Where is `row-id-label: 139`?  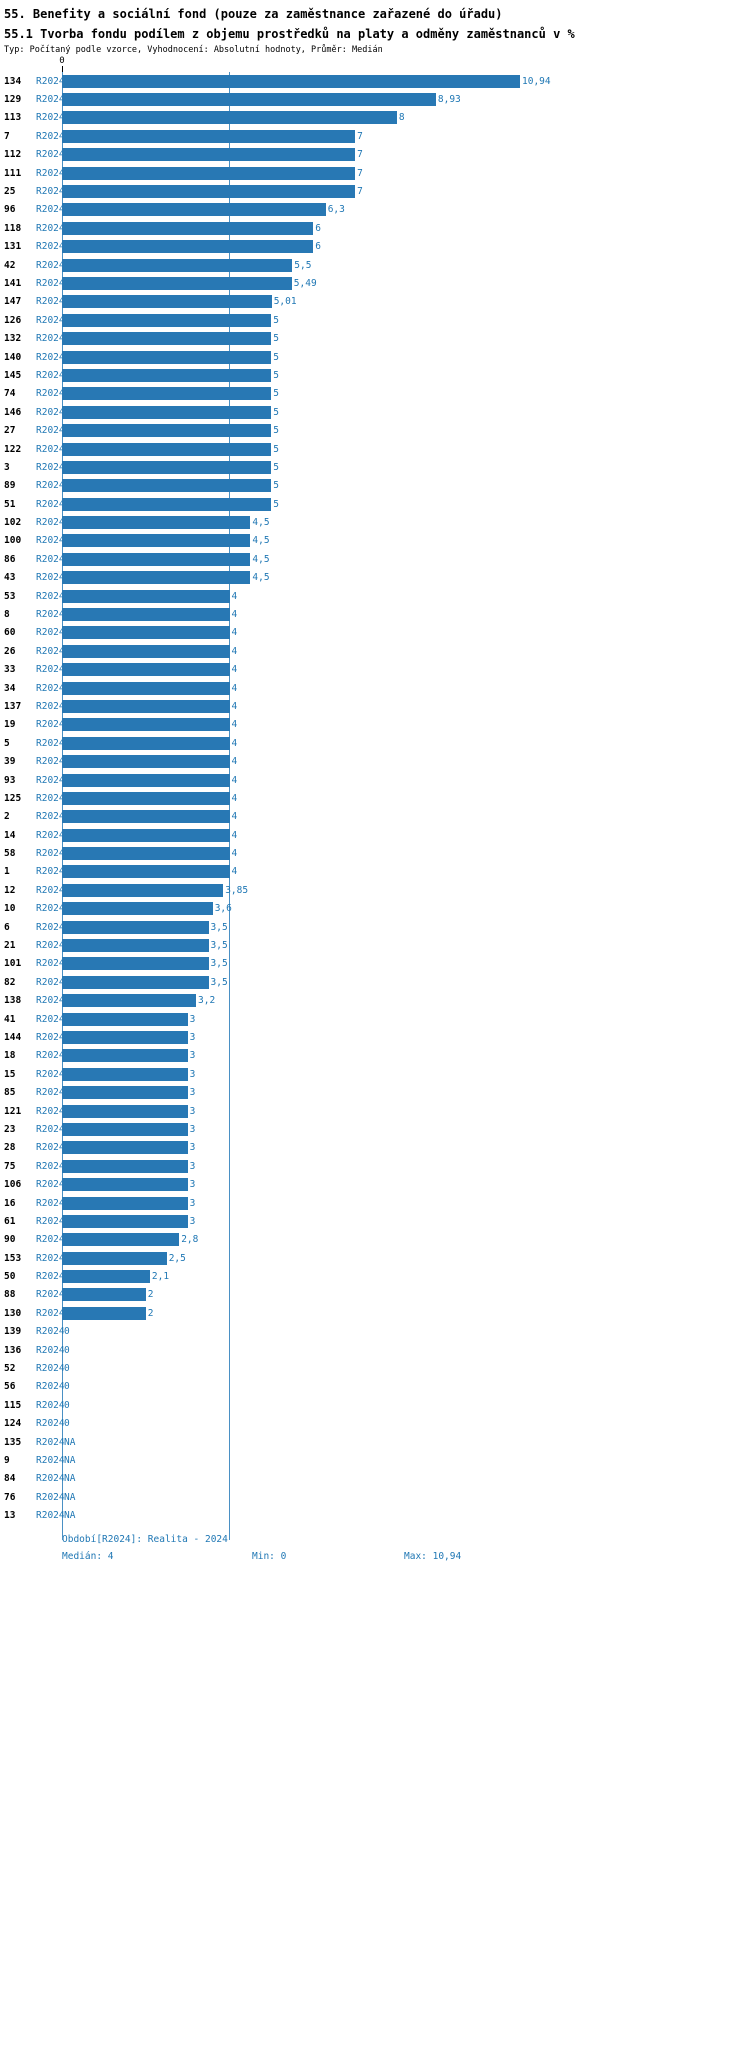 row-id-label: 139 is located at coordinates (13, 1332).